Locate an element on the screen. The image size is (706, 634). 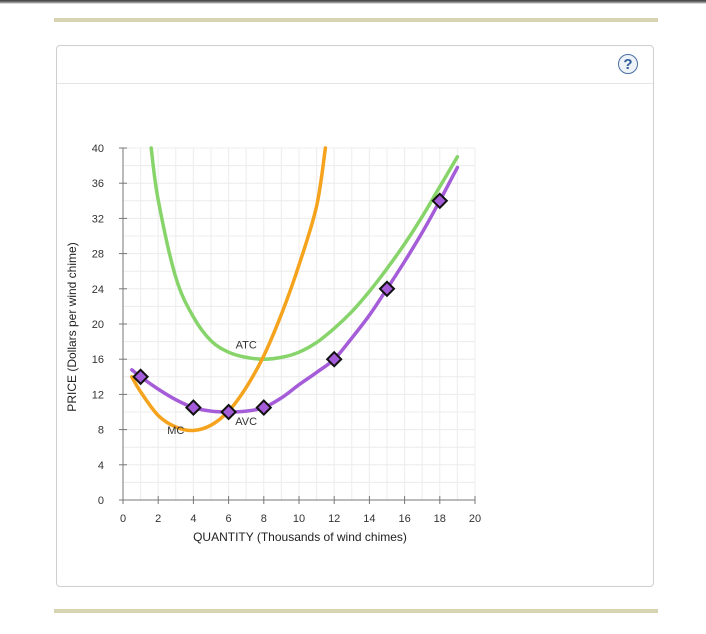
x-tick-label: 12 is located at coordinates (334, 519).